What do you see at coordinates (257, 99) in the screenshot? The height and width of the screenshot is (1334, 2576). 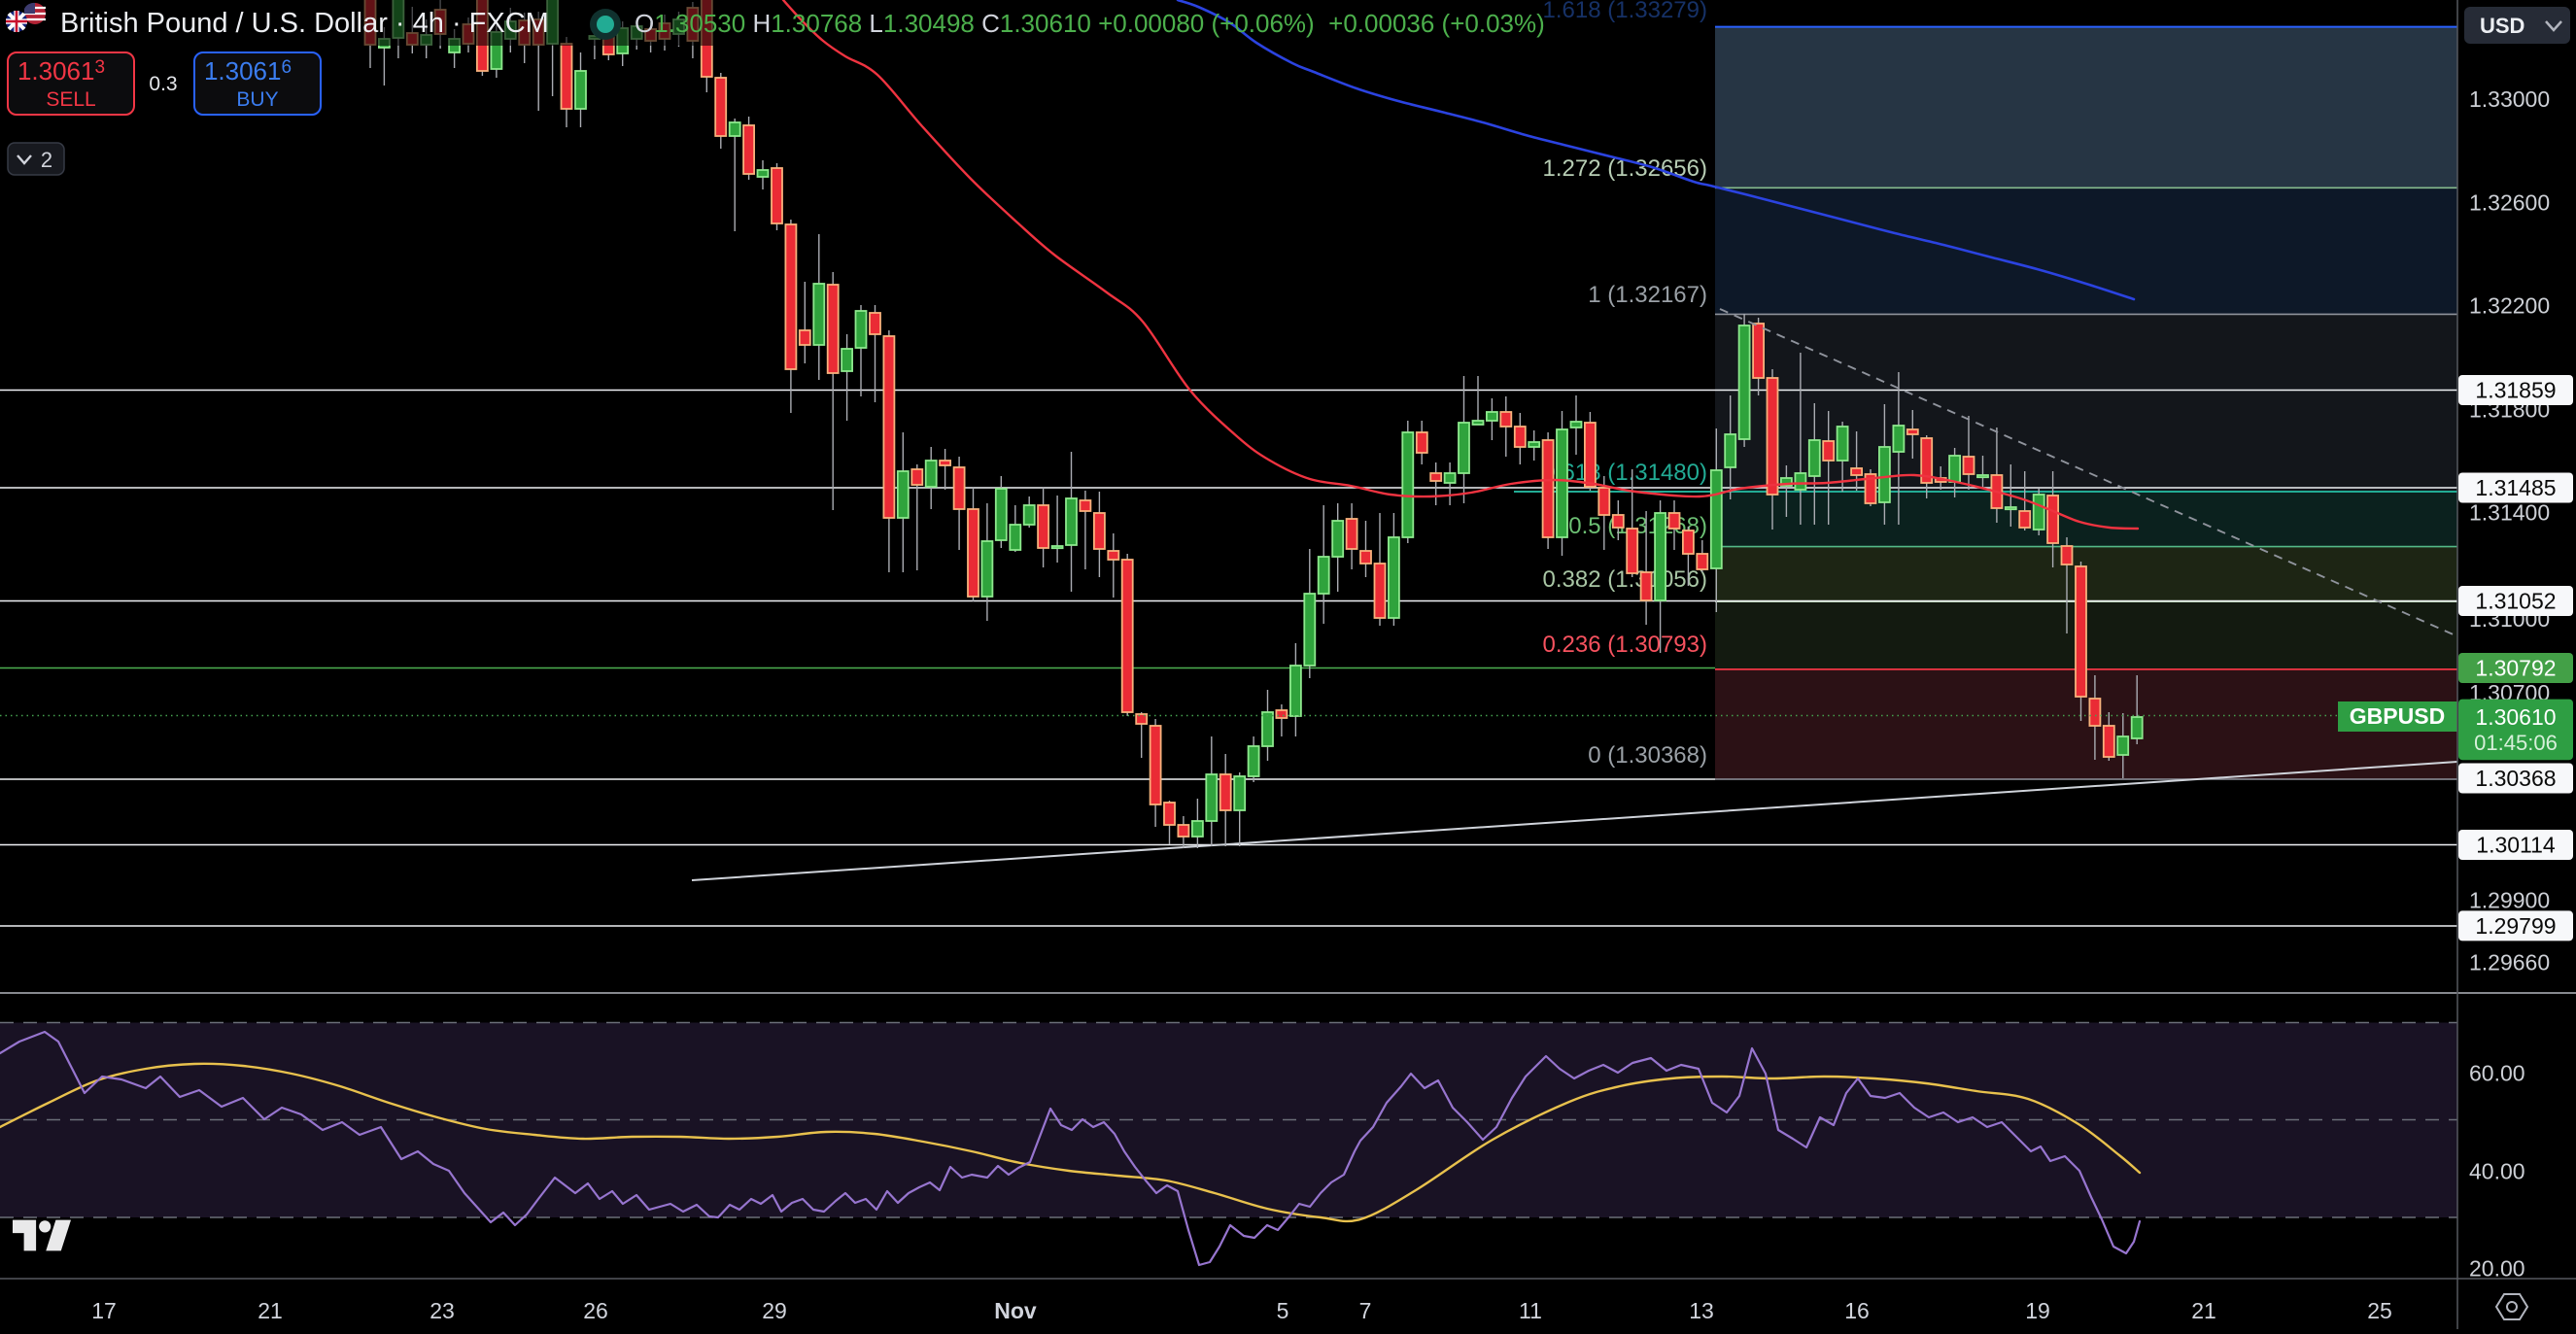 I see `svg-text: BUY` at bounding box center [257, 99].